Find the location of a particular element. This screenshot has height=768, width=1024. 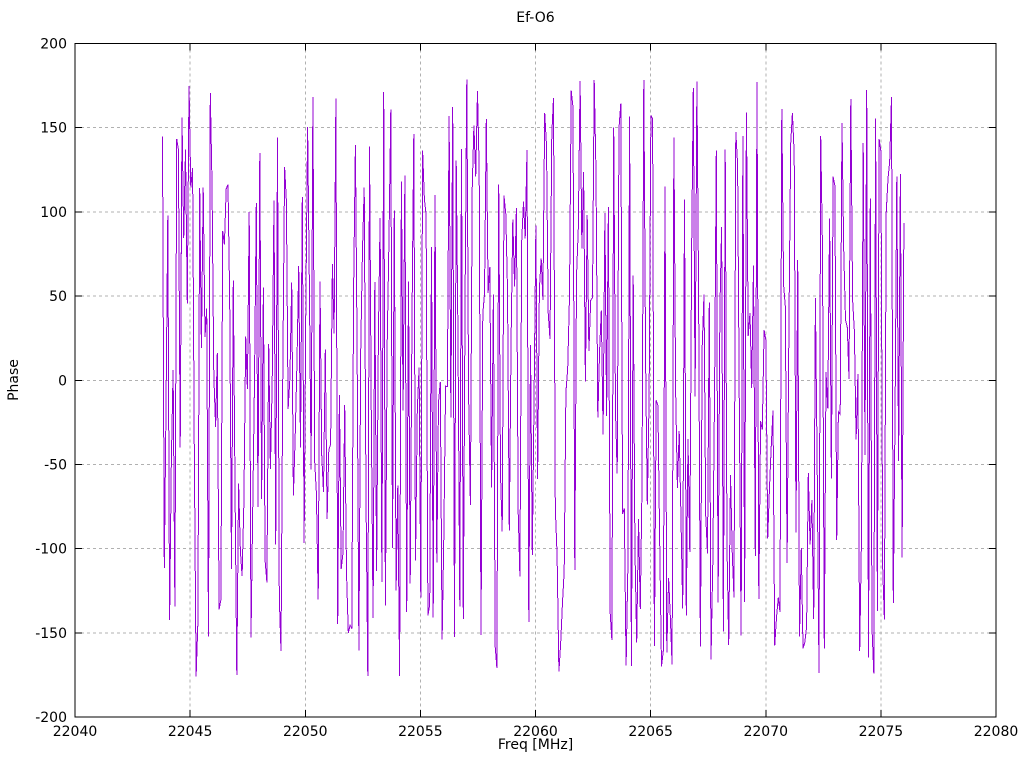

y-tick-label: -50 is located at coordinates (55, 465).